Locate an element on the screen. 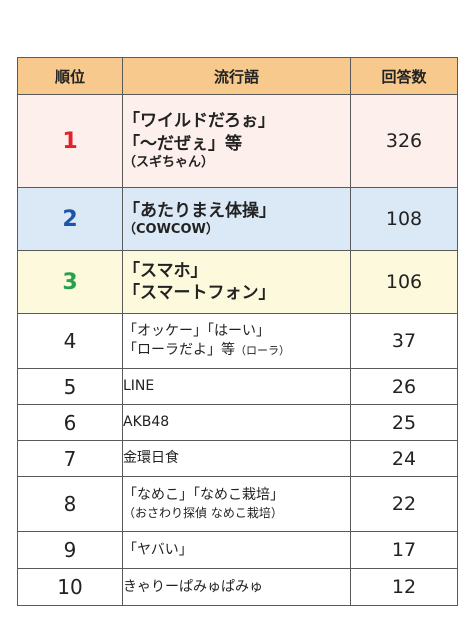 This screenshot has height=620, width=475. table-row: 6 AKB48 25 is located at coordinates (237, 422).